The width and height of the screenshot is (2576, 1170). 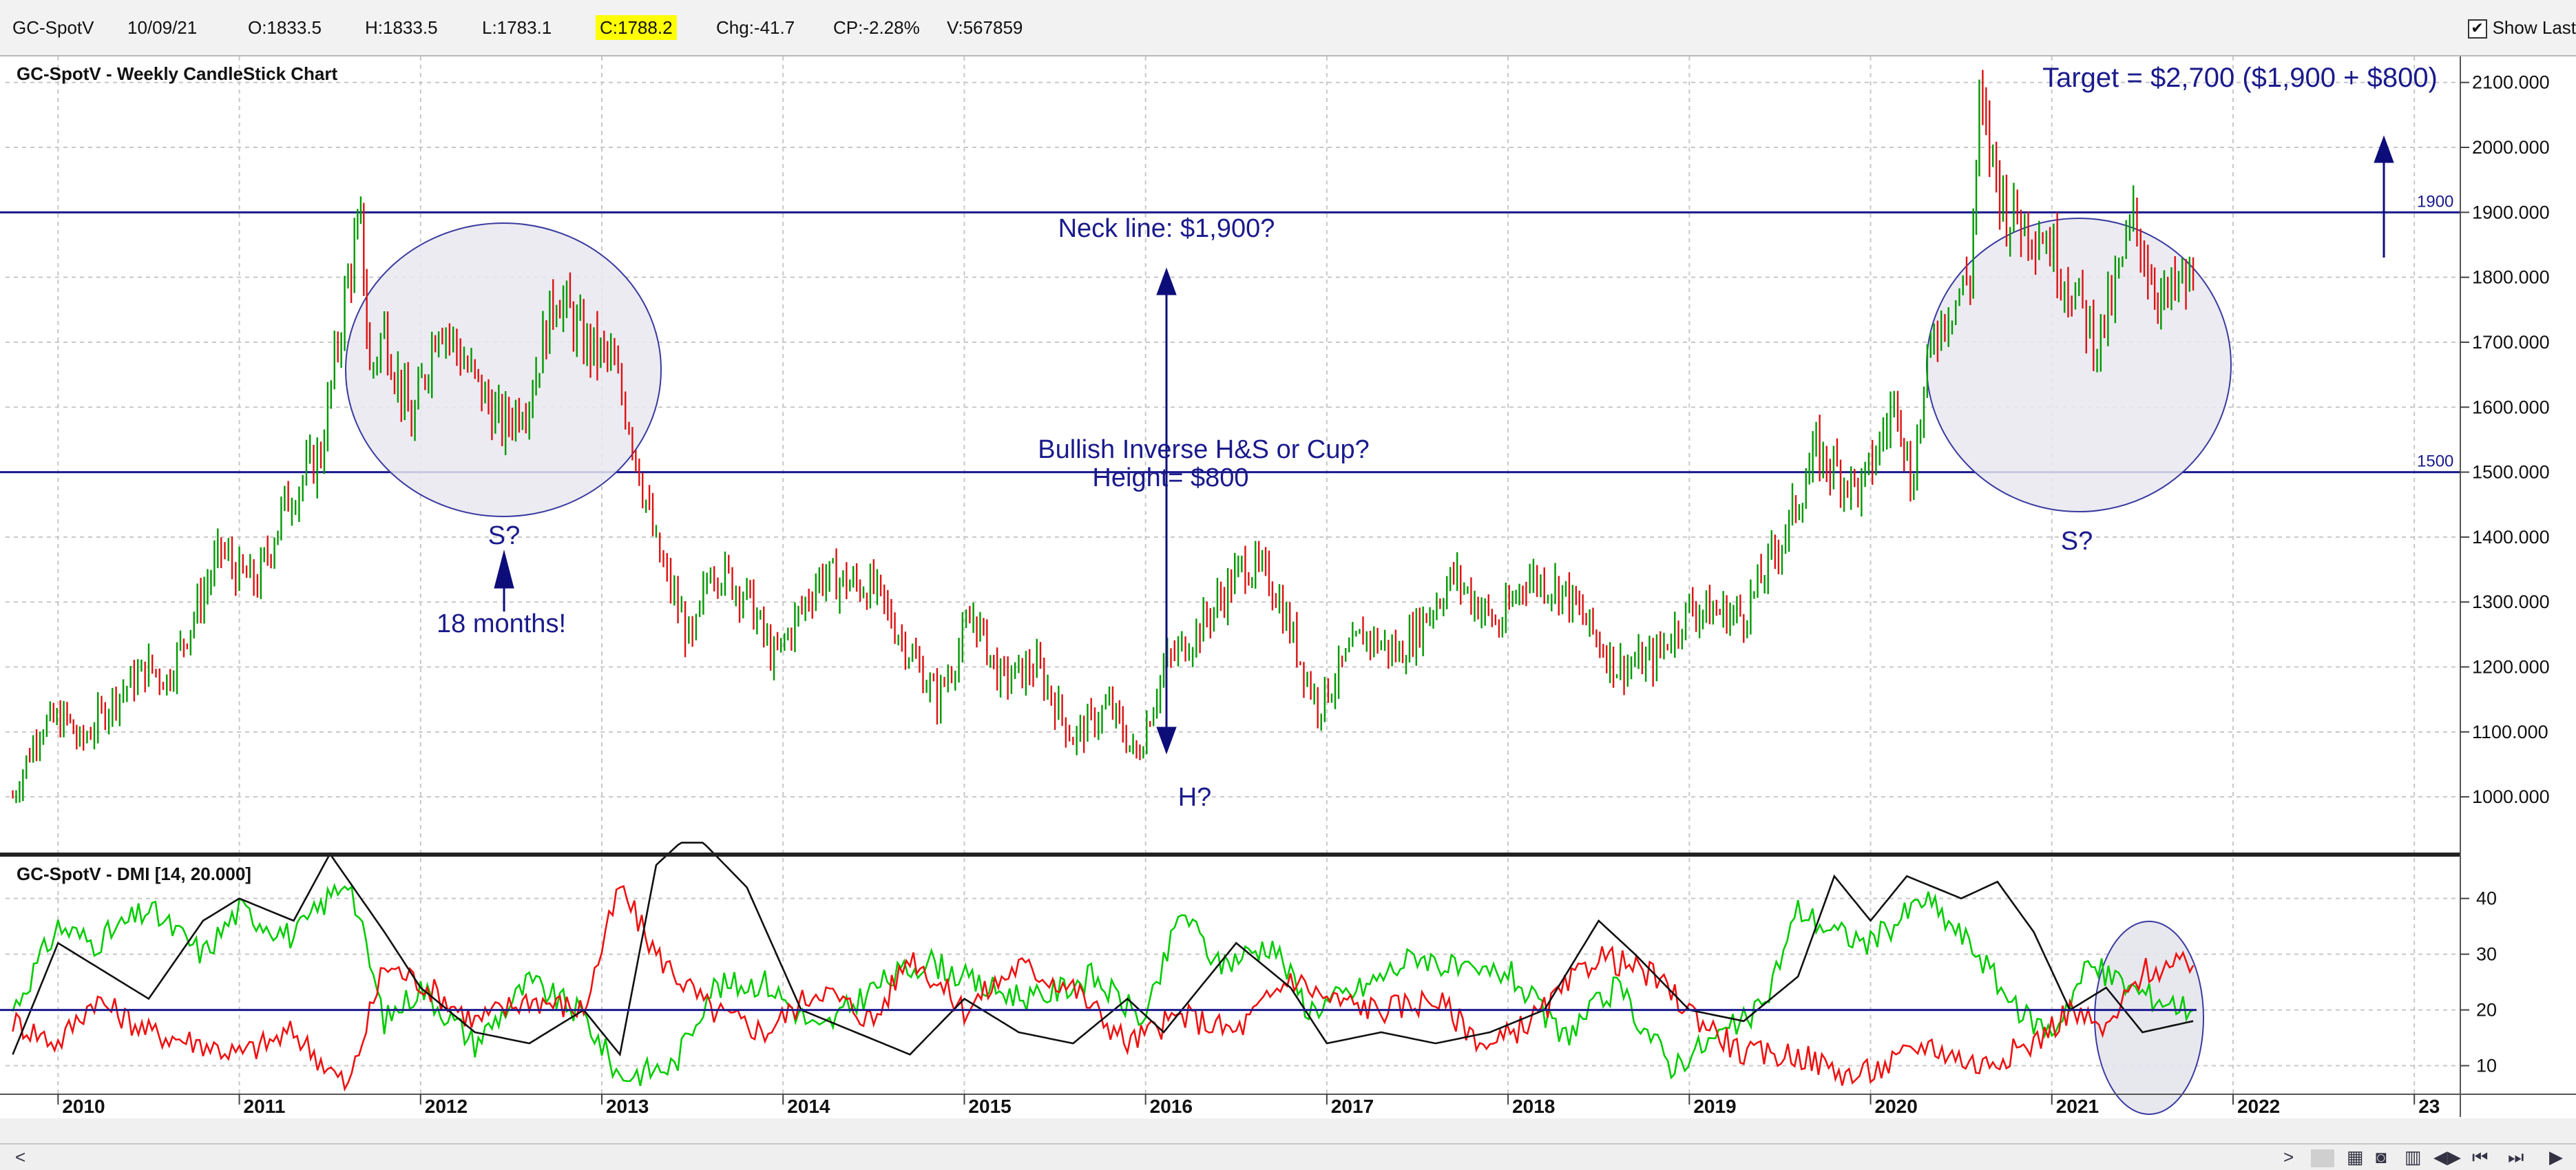 What do you see at coordinates (1166, 741) in the screenshot?
I see `height-arrow-down-head` at bounding box center [1166, 741].